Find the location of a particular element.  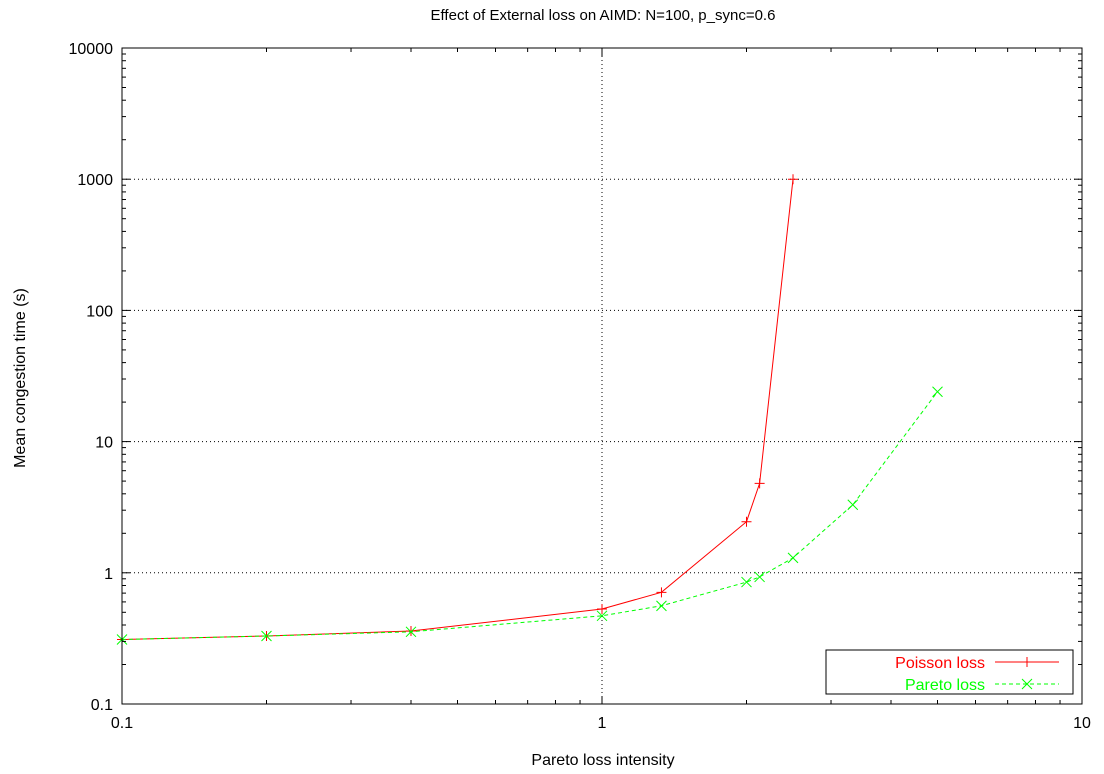

x-tick-label: 1 is located at coordinates (602, 723).